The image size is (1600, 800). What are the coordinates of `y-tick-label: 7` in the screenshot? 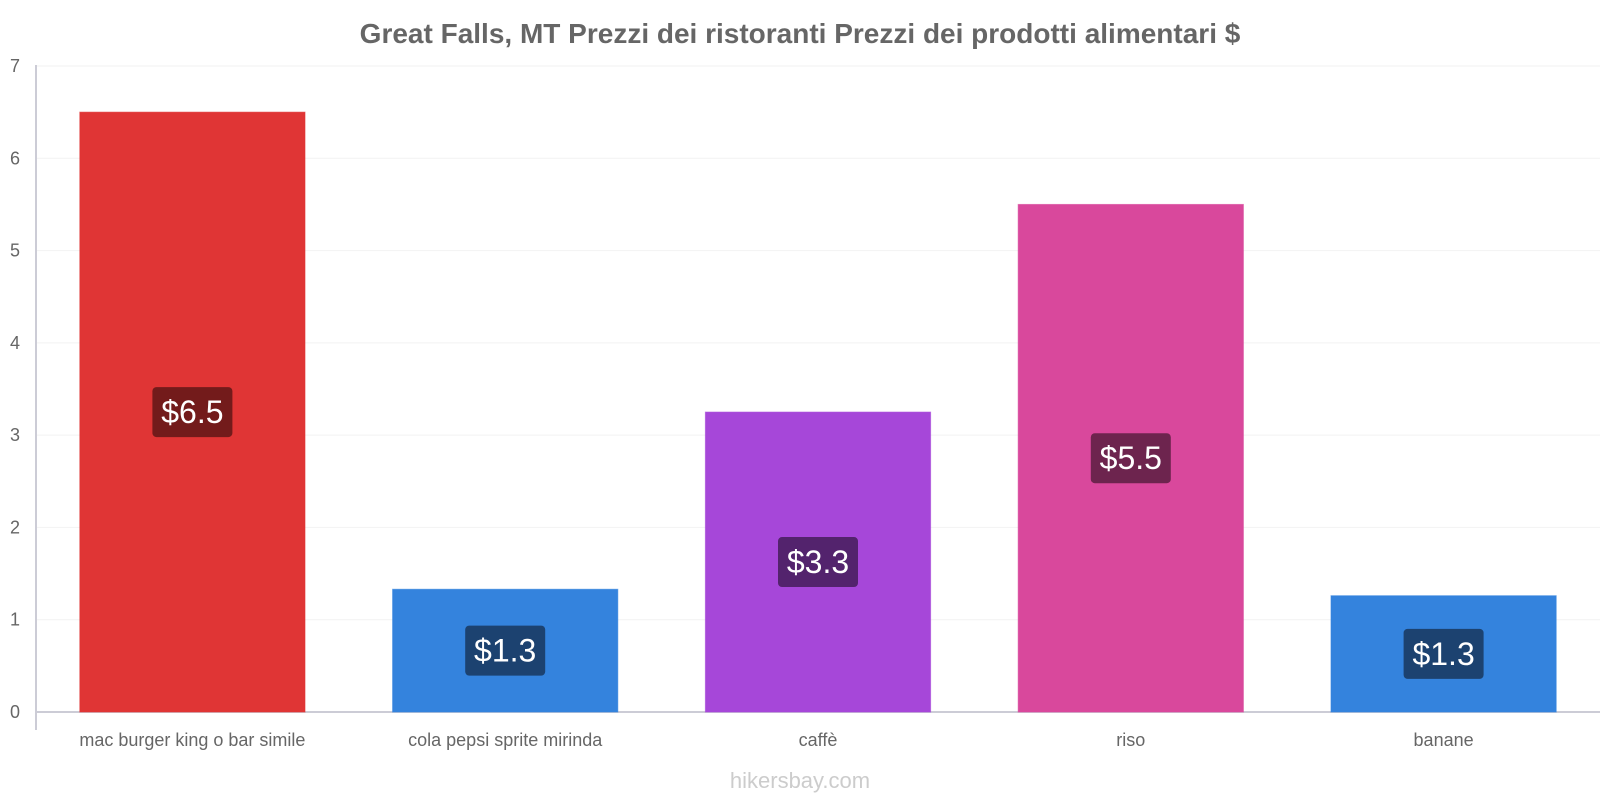 It's located at (15, 66).